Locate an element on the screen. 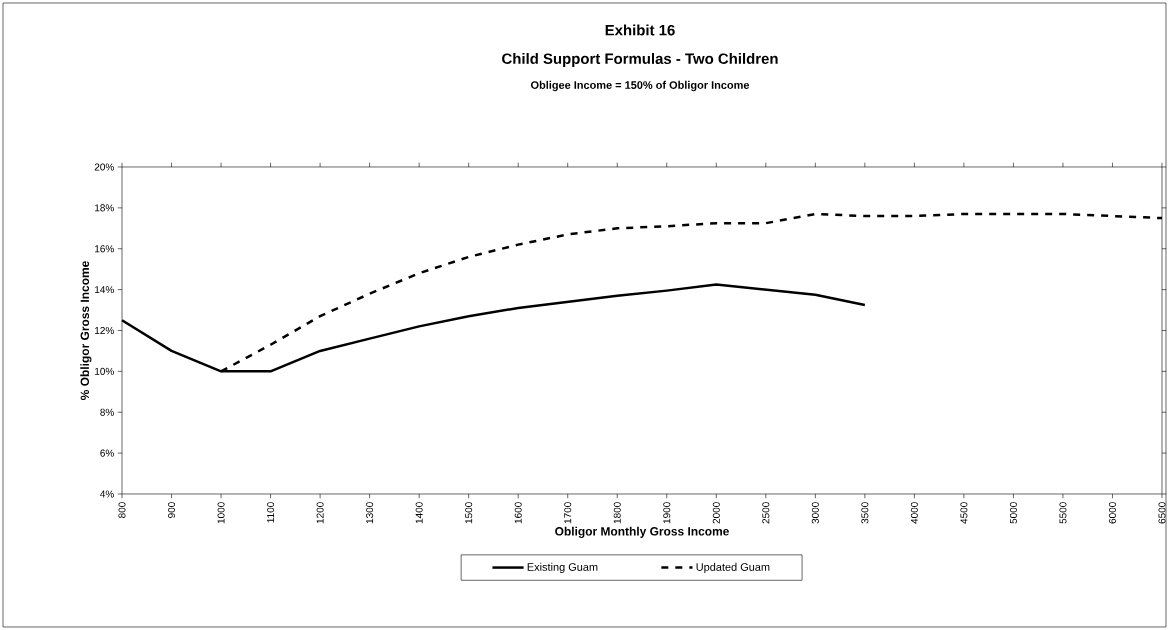 The width and height of the screenshot is (1169, 630). x-tick-label: 1000 is located at coordinates (221, 513).